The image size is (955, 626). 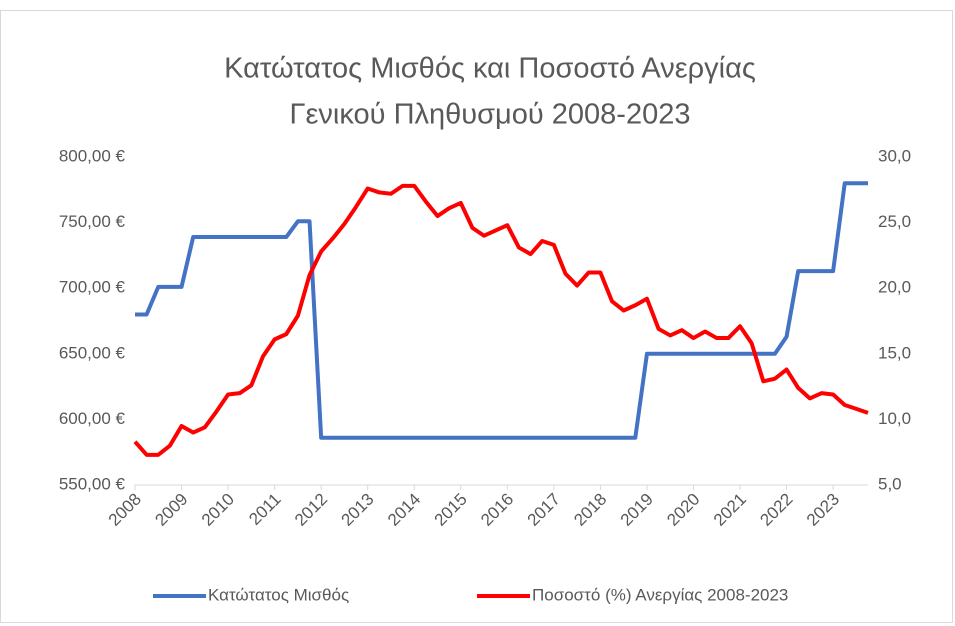 I want to click on y2-tick-label: 15,0, so click(x=894, y=352).